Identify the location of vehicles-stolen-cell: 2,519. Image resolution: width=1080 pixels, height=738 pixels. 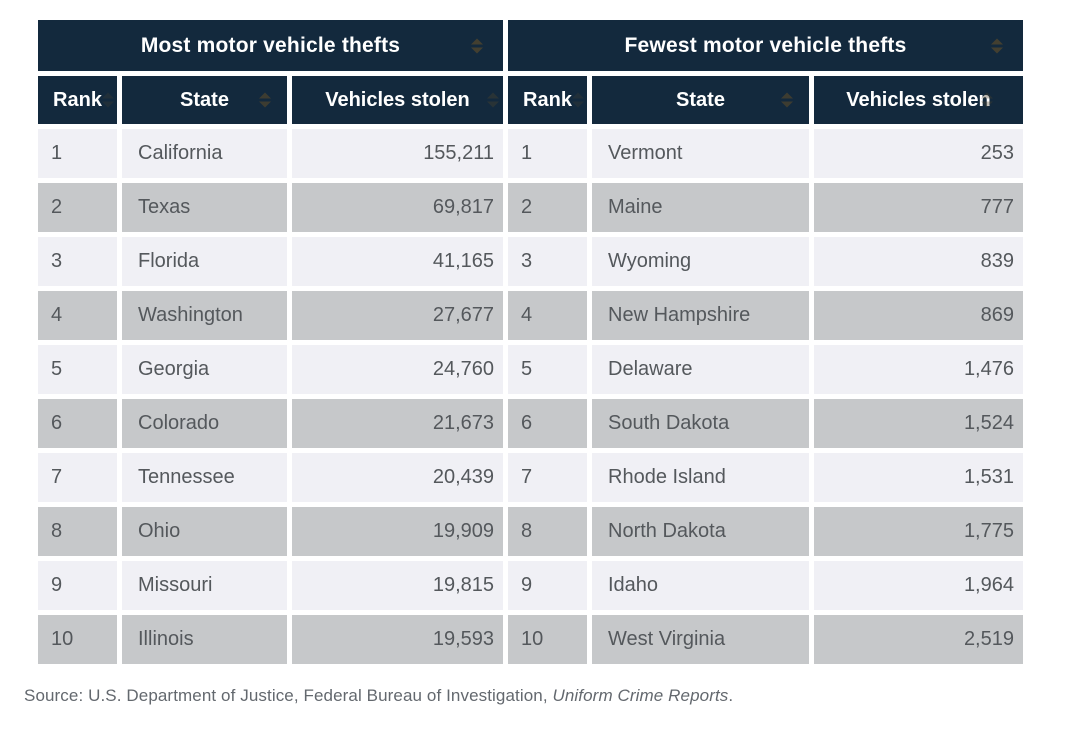
(918, 639).